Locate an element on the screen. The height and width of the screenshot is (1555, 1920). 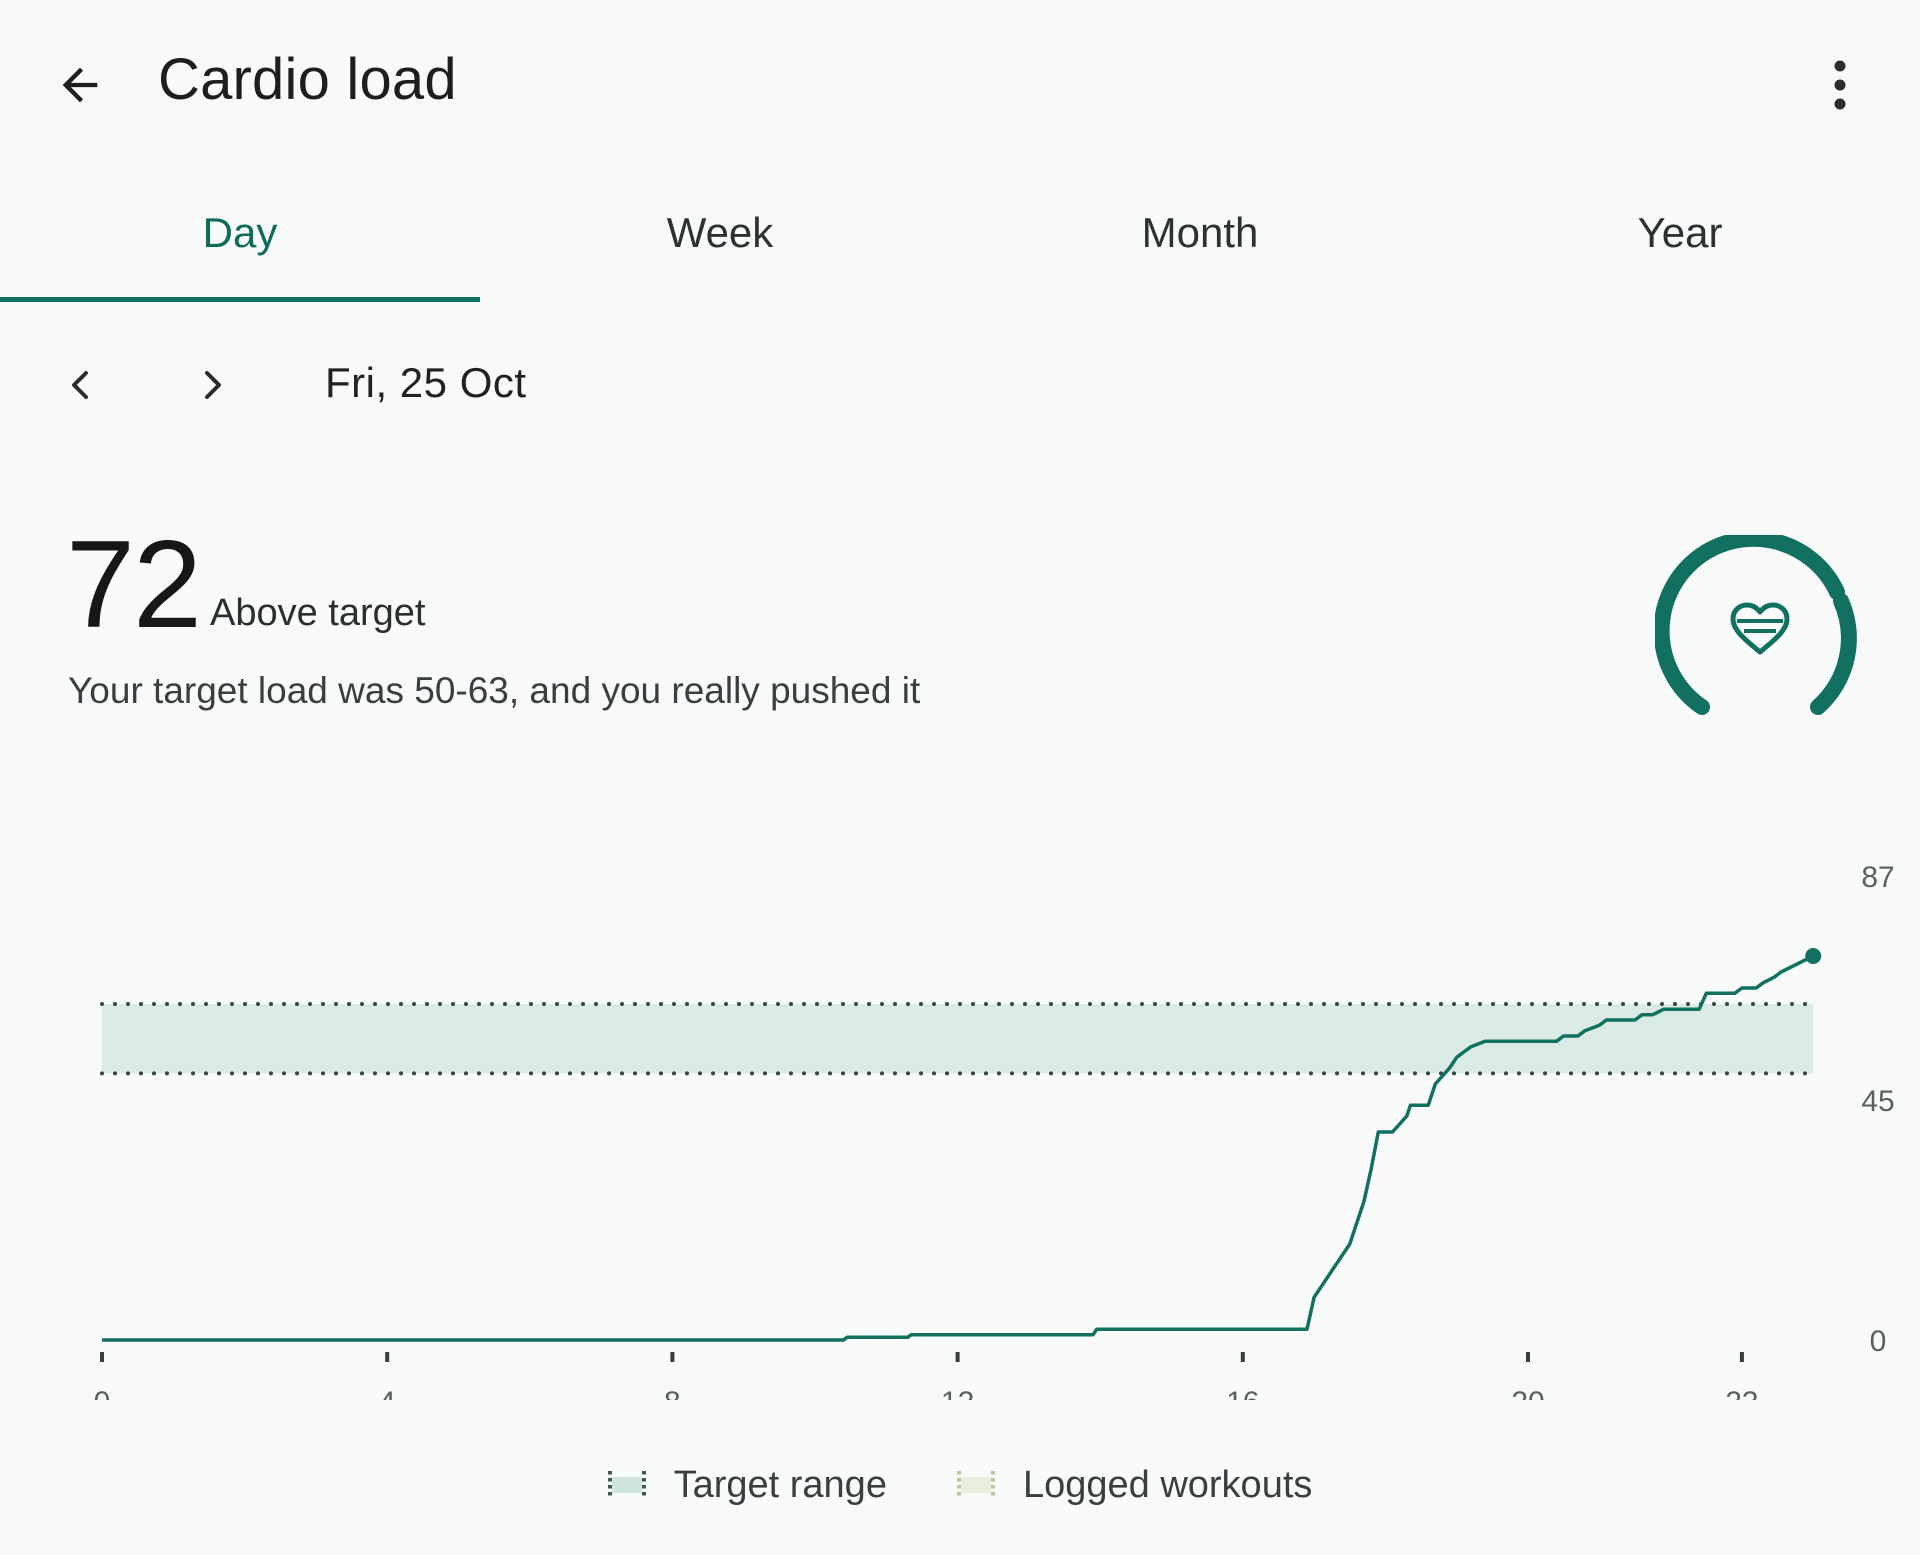
x-tick-label: 0 is located at coordinates (102, 1393).